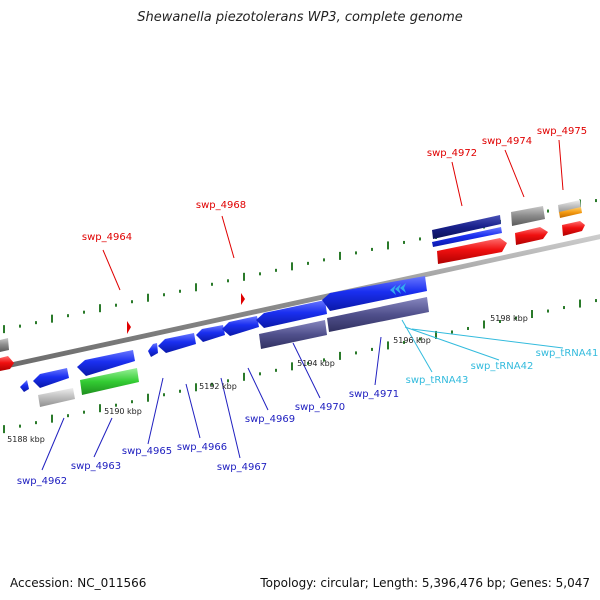 This screenshot has width=600, height=600. What do you see at coordinates (320, 407) in the screenshot?
I see `gene-label: swp_4970` at bounding box center [320, 407].